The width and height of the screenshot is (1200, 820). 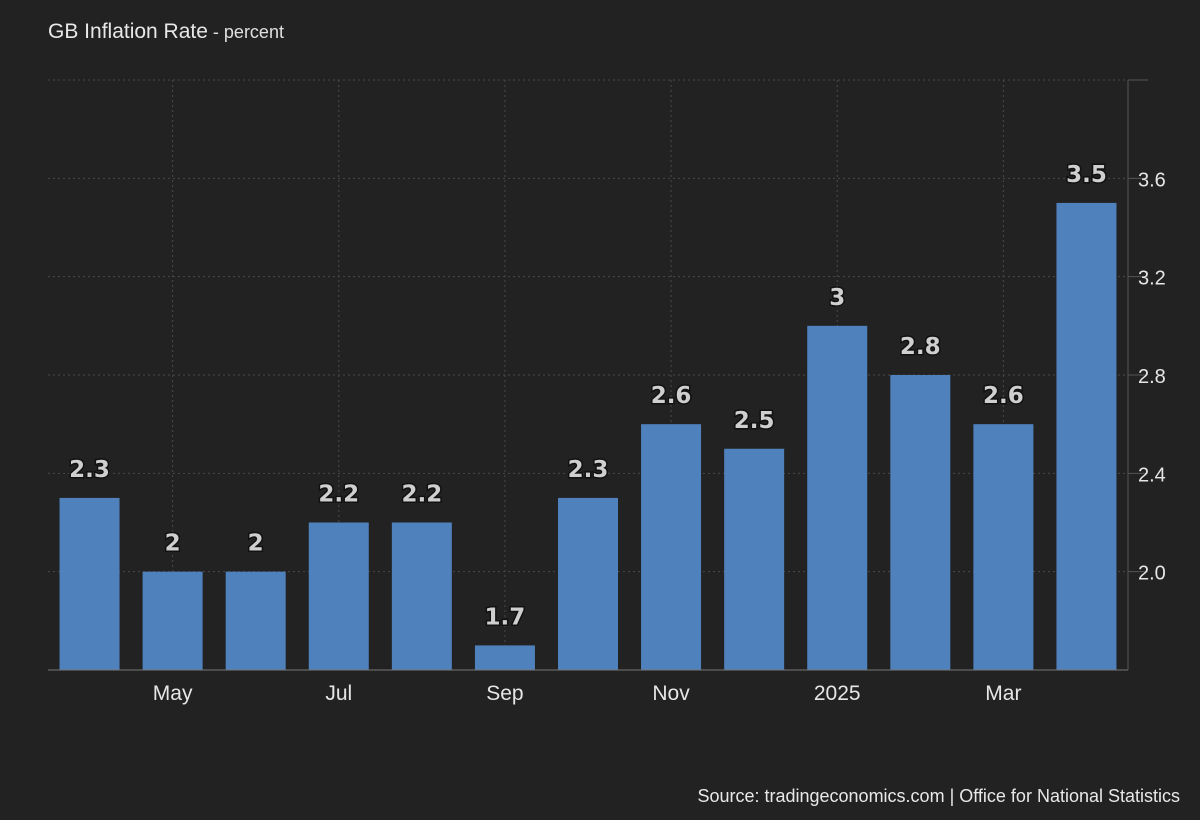 I want to click on bar-value-label: 3, so click(x=837, y=298).